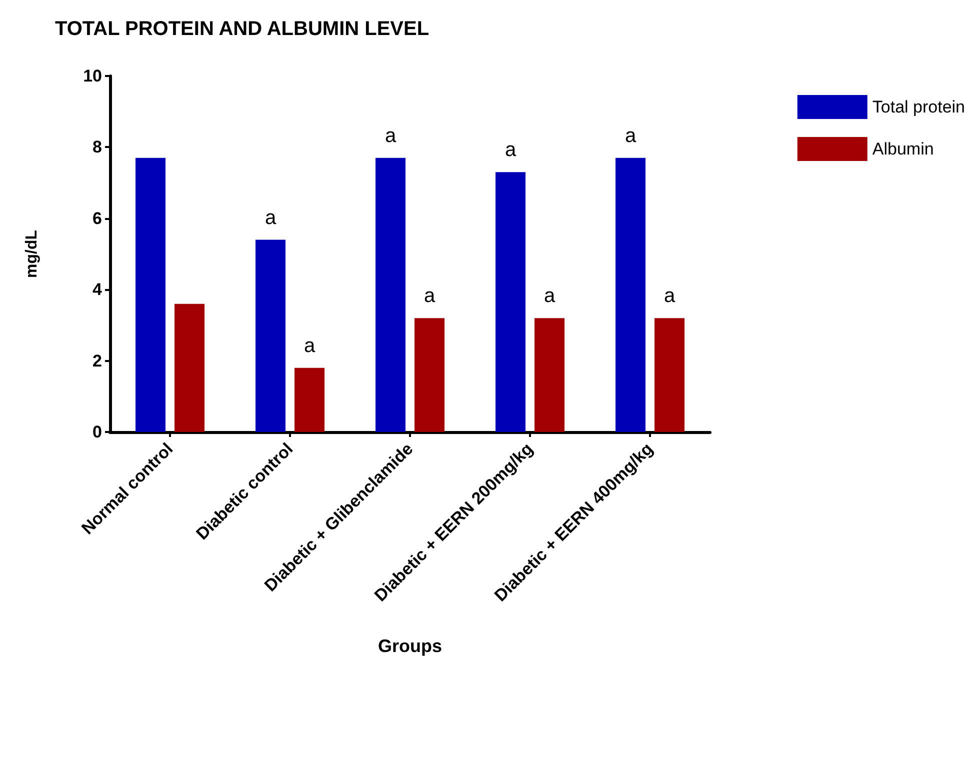 This screenshot has width=980, height=773. Describe the element at coordinates (97, 432) in the screenshot. I see `y-tick-label: 0` at that location.